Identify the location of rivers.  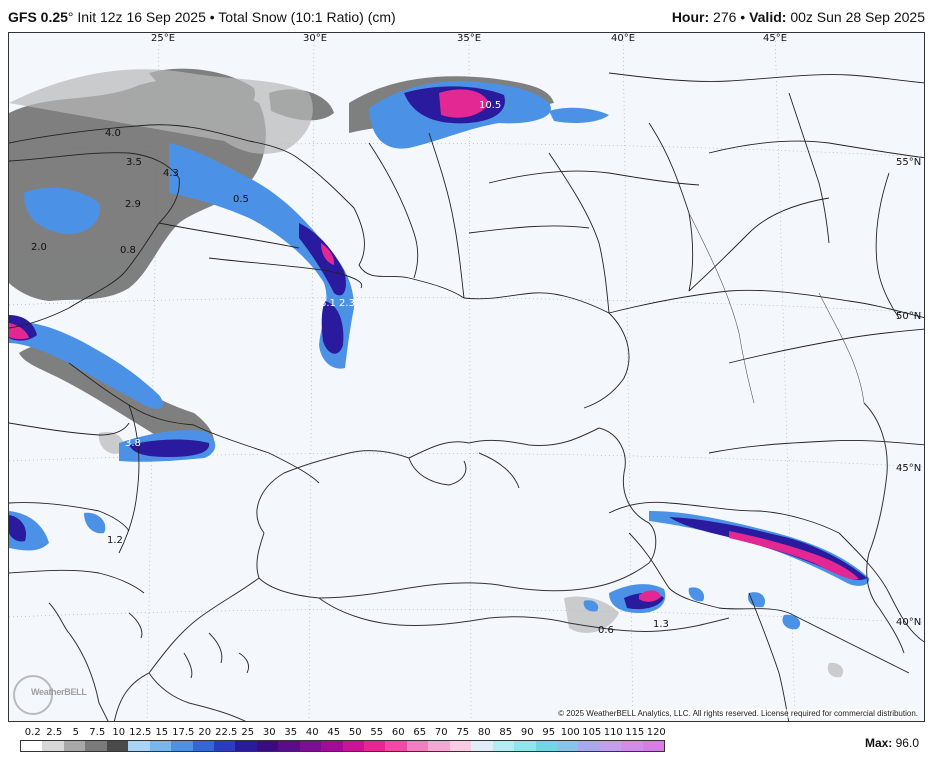
(776, 308).